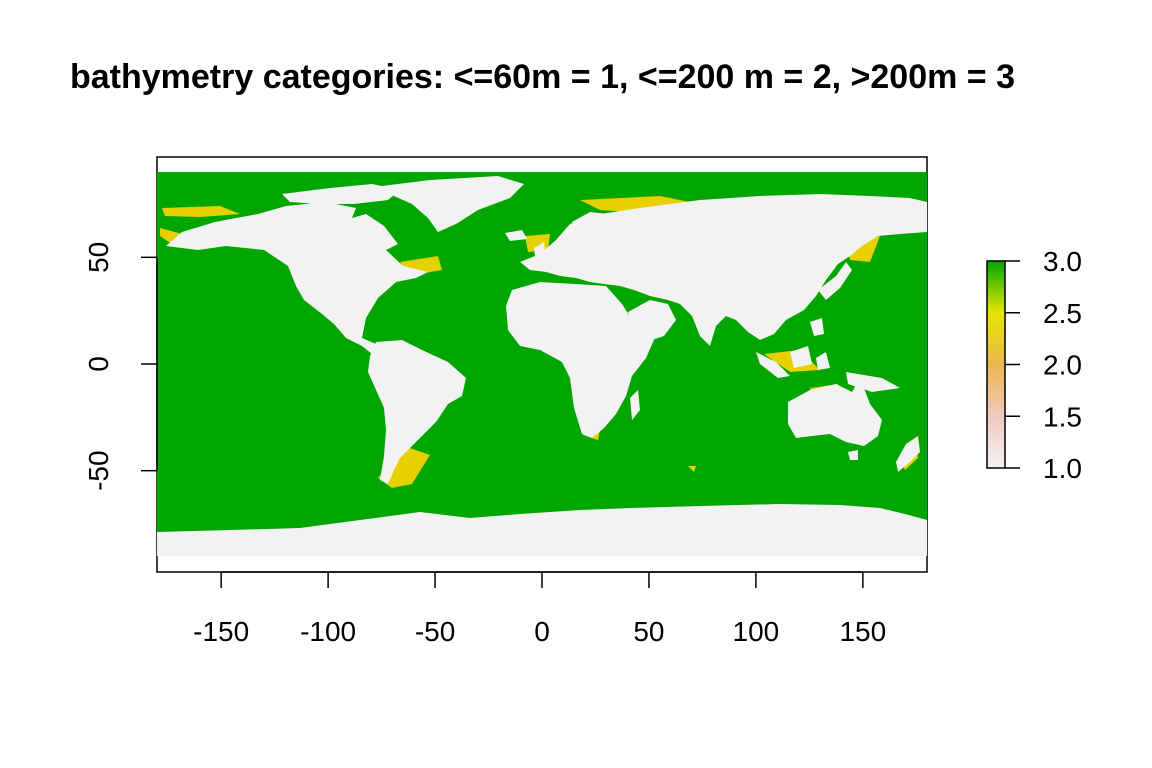 This screenshot has width=1152, height=768. What do you see at coordinates (580, 360) in the screenshot?
I see `land-africa` at bounding box center [580, 360].